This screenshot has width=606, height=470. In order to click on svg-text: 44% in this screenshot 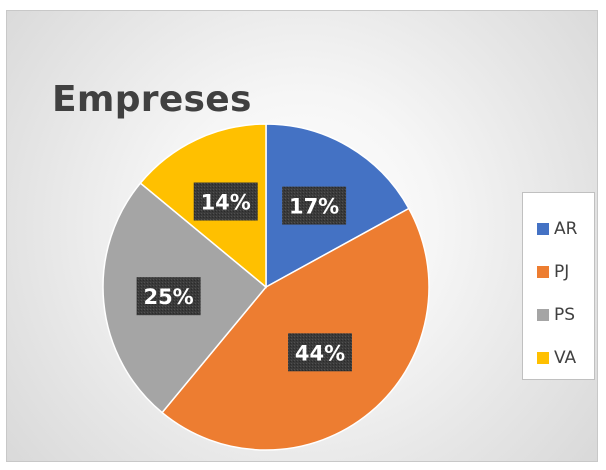, I will do `click(320, 353)`.